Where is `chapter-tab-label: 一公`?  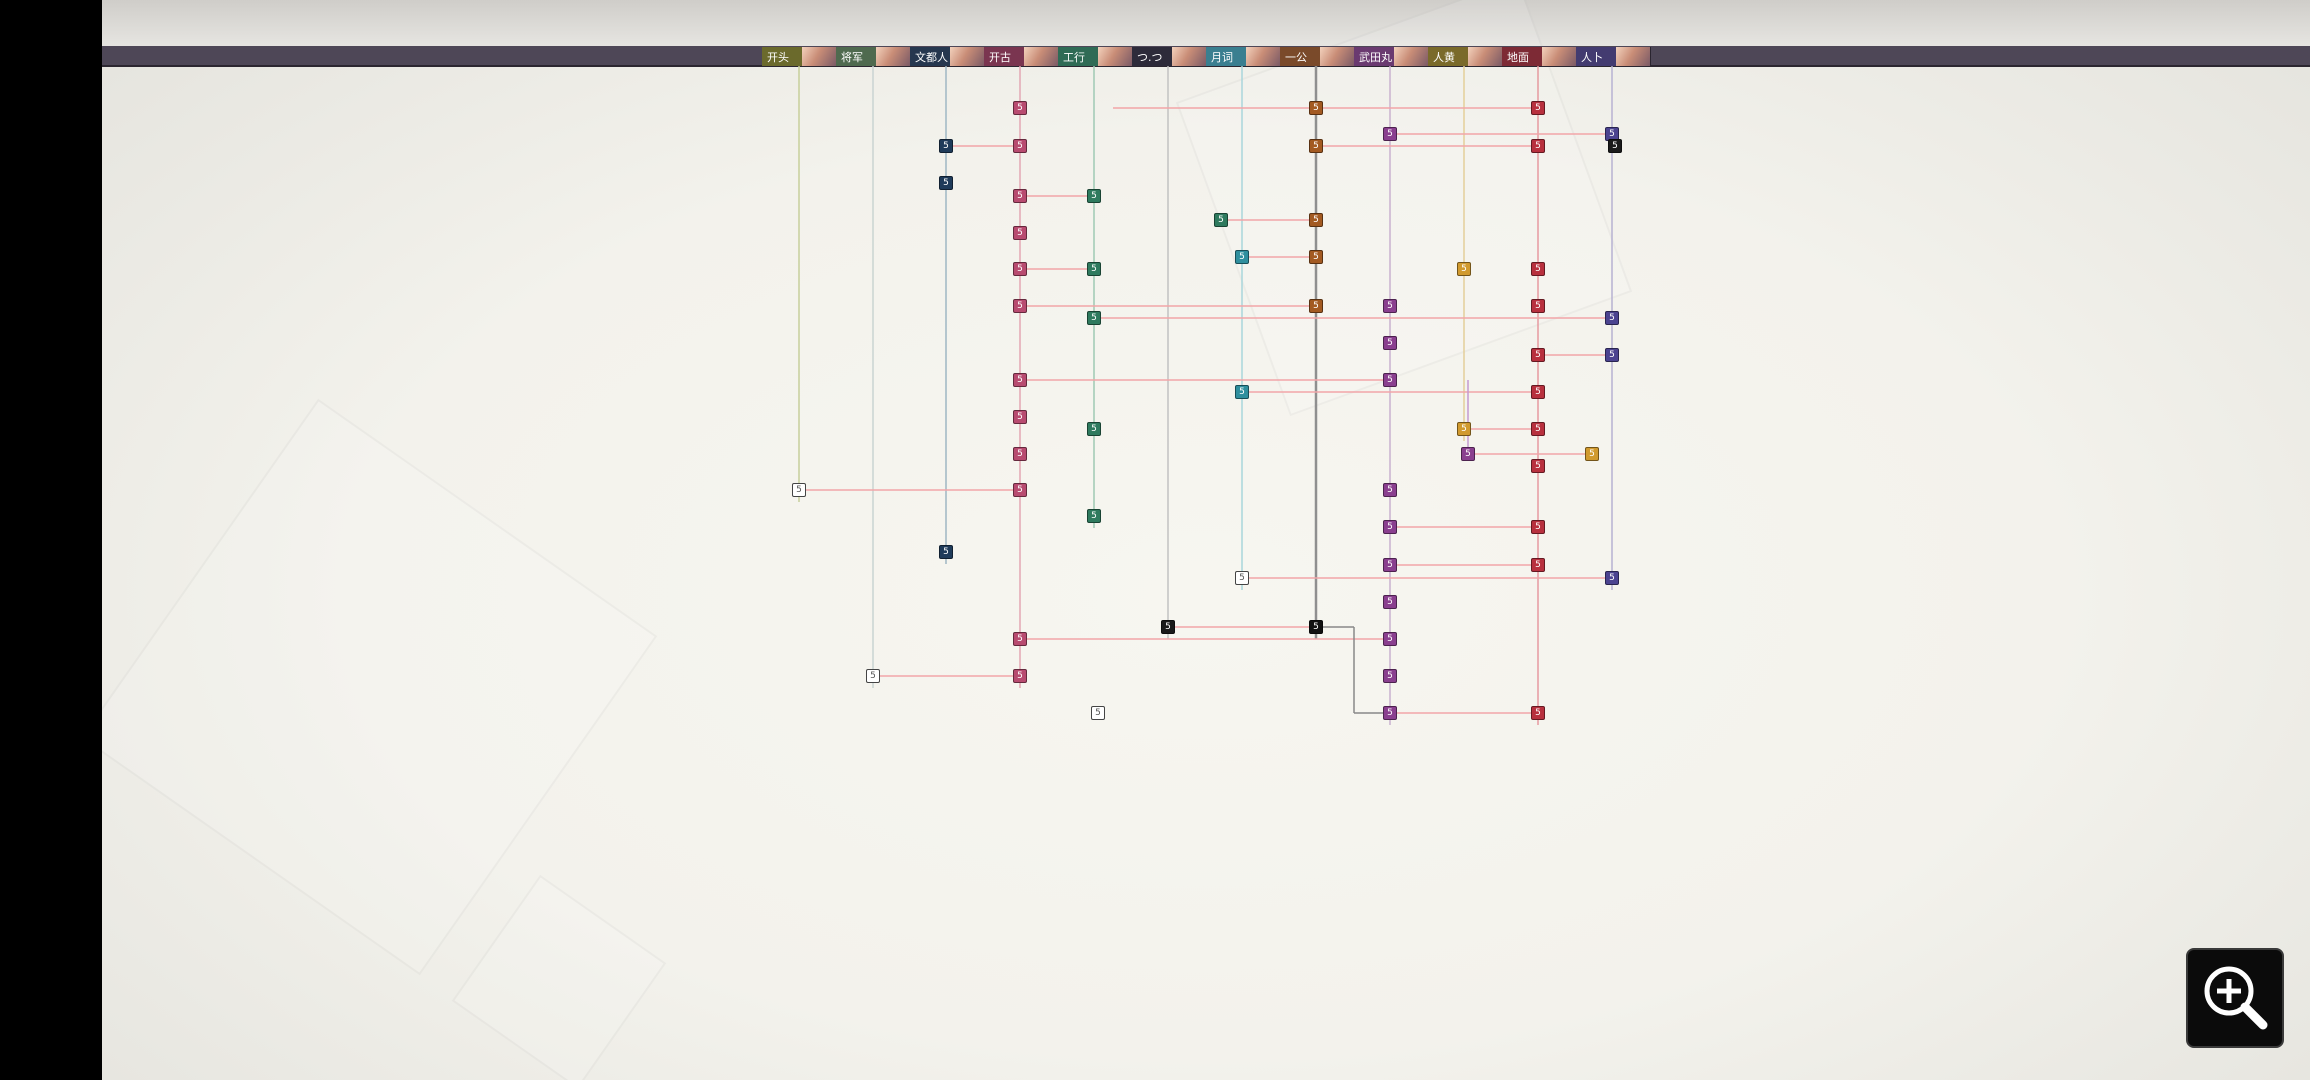
chapter-tab-label: 一公 is located at coordinates (1296, 57).